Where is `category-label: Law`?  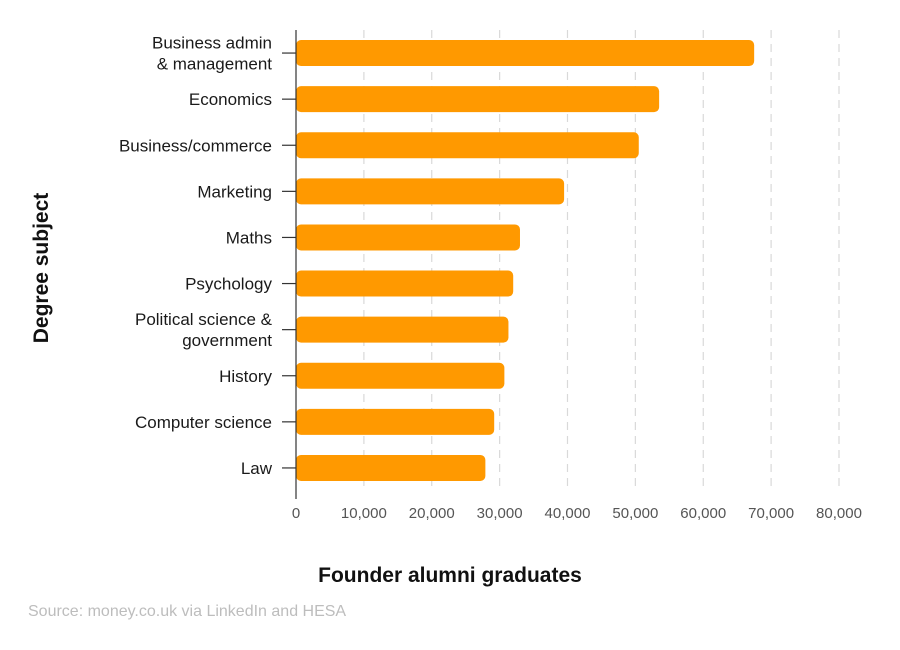 category-label: Law is located at coordinates (257, 468).